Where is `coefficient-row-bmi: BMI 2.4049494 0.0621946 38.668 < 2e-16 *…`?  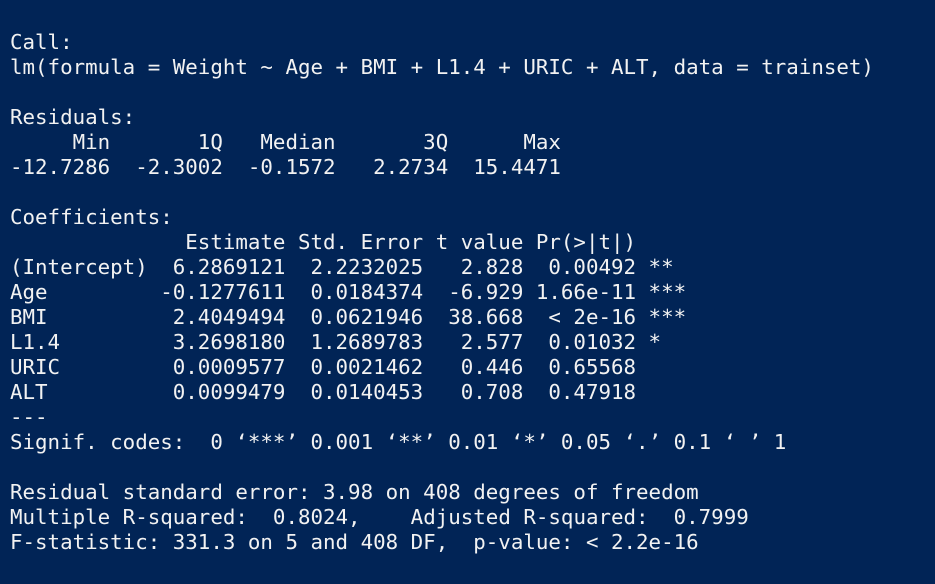 coefficient-row-bmi: BMI 2.4049494 0.0621946 38.668 < 2e-16 *… is located at coordinates (348, 317).